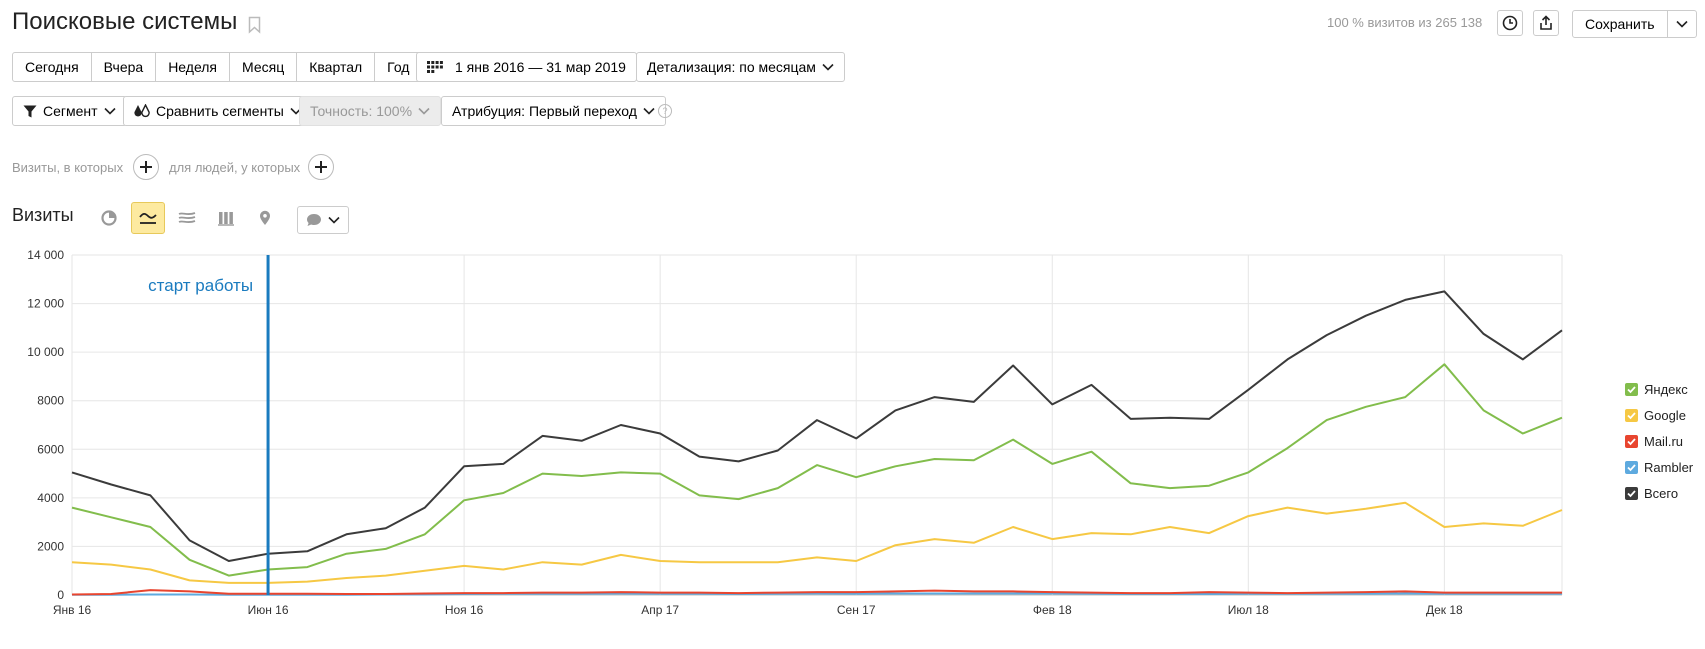 The image size is (1705, 649). I want to click on chart-type-pie-button, so click(109, 218).